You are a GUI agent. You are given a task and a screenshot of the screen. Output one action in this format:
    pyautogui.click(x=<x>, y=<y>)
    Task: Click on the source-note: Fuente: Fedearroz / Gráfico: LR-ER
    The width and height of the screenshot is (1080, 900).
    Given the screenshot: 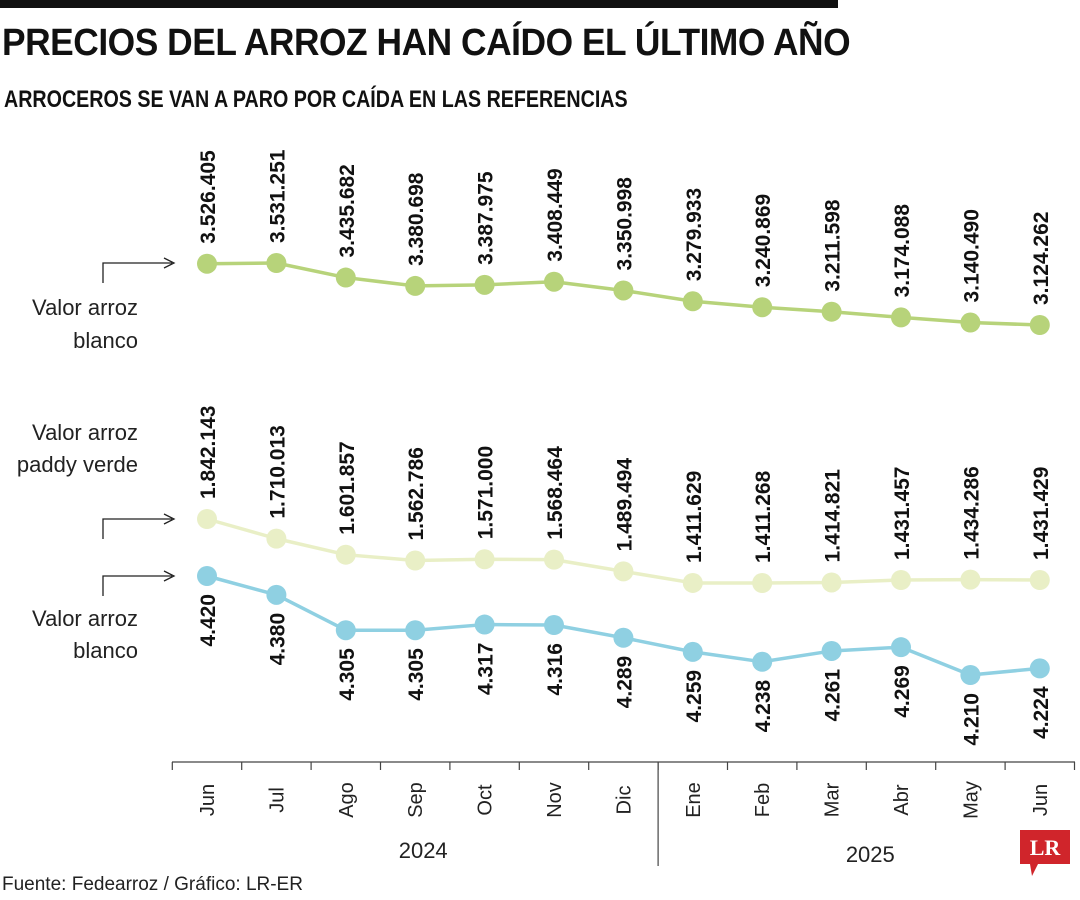 What is the action you would take?
    pyautogui.click(x=152, y=884)
    